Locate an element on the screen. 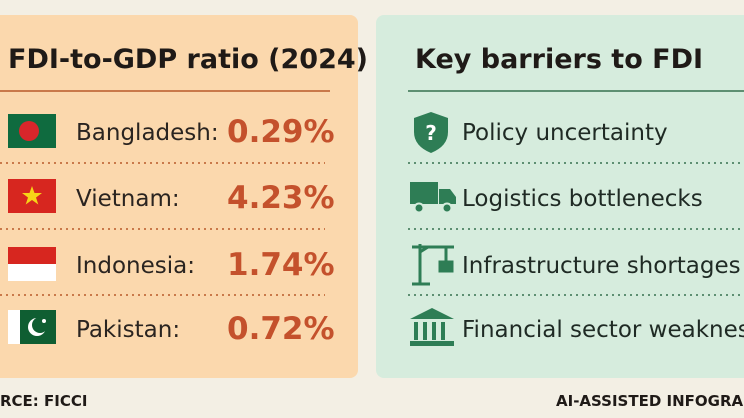  crane-icon is located at coordinates (433, 265).